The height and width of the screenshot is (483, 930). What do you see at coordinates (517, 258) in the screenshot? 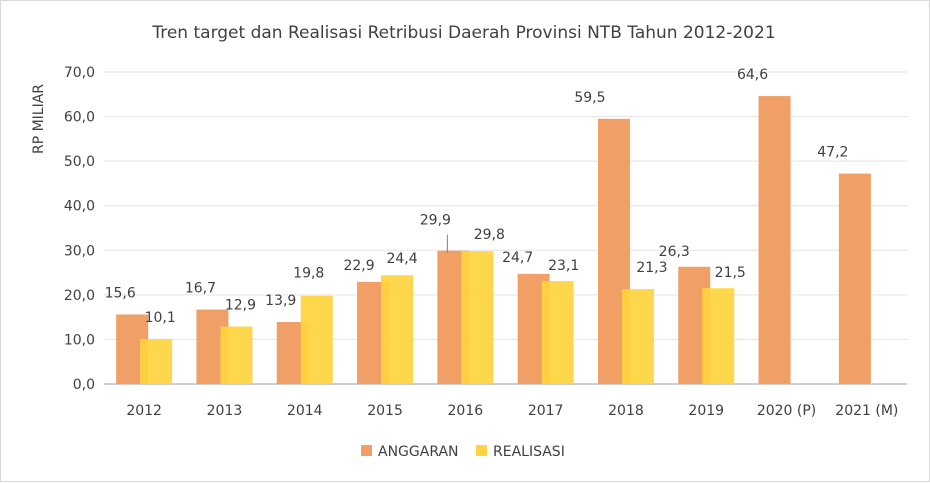
I see `data-label-anggaran-2017: 24,7` at bounding box center [517, 258].